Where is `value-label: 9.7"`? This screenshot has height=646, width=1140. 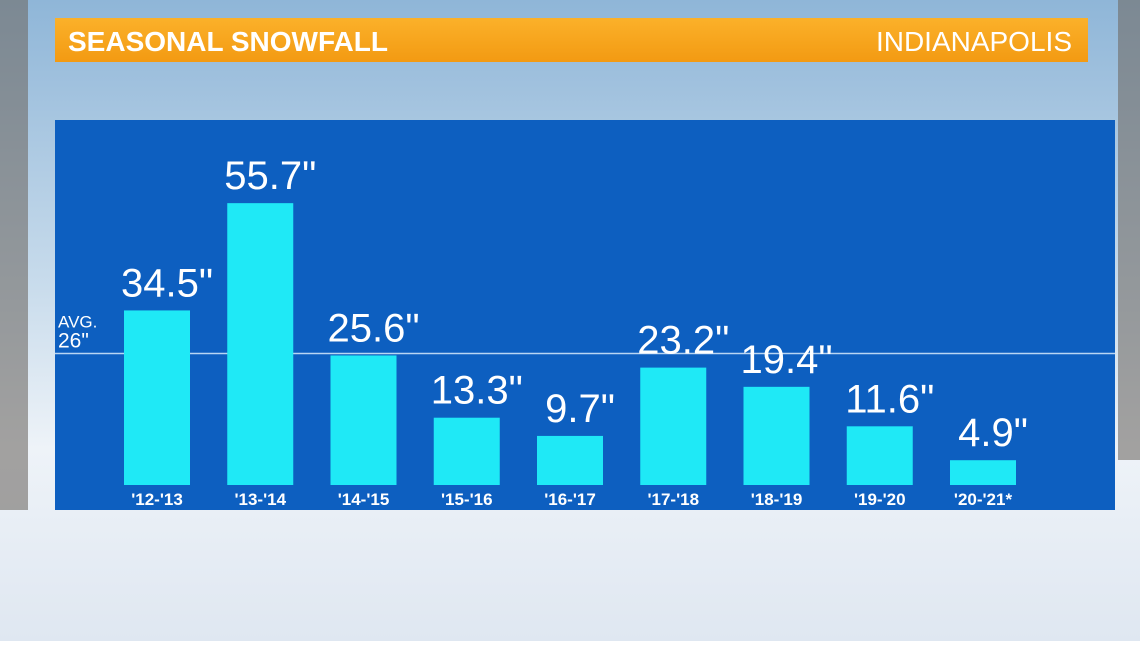
value-label: 9.7" is located at coordinates (580, 409).